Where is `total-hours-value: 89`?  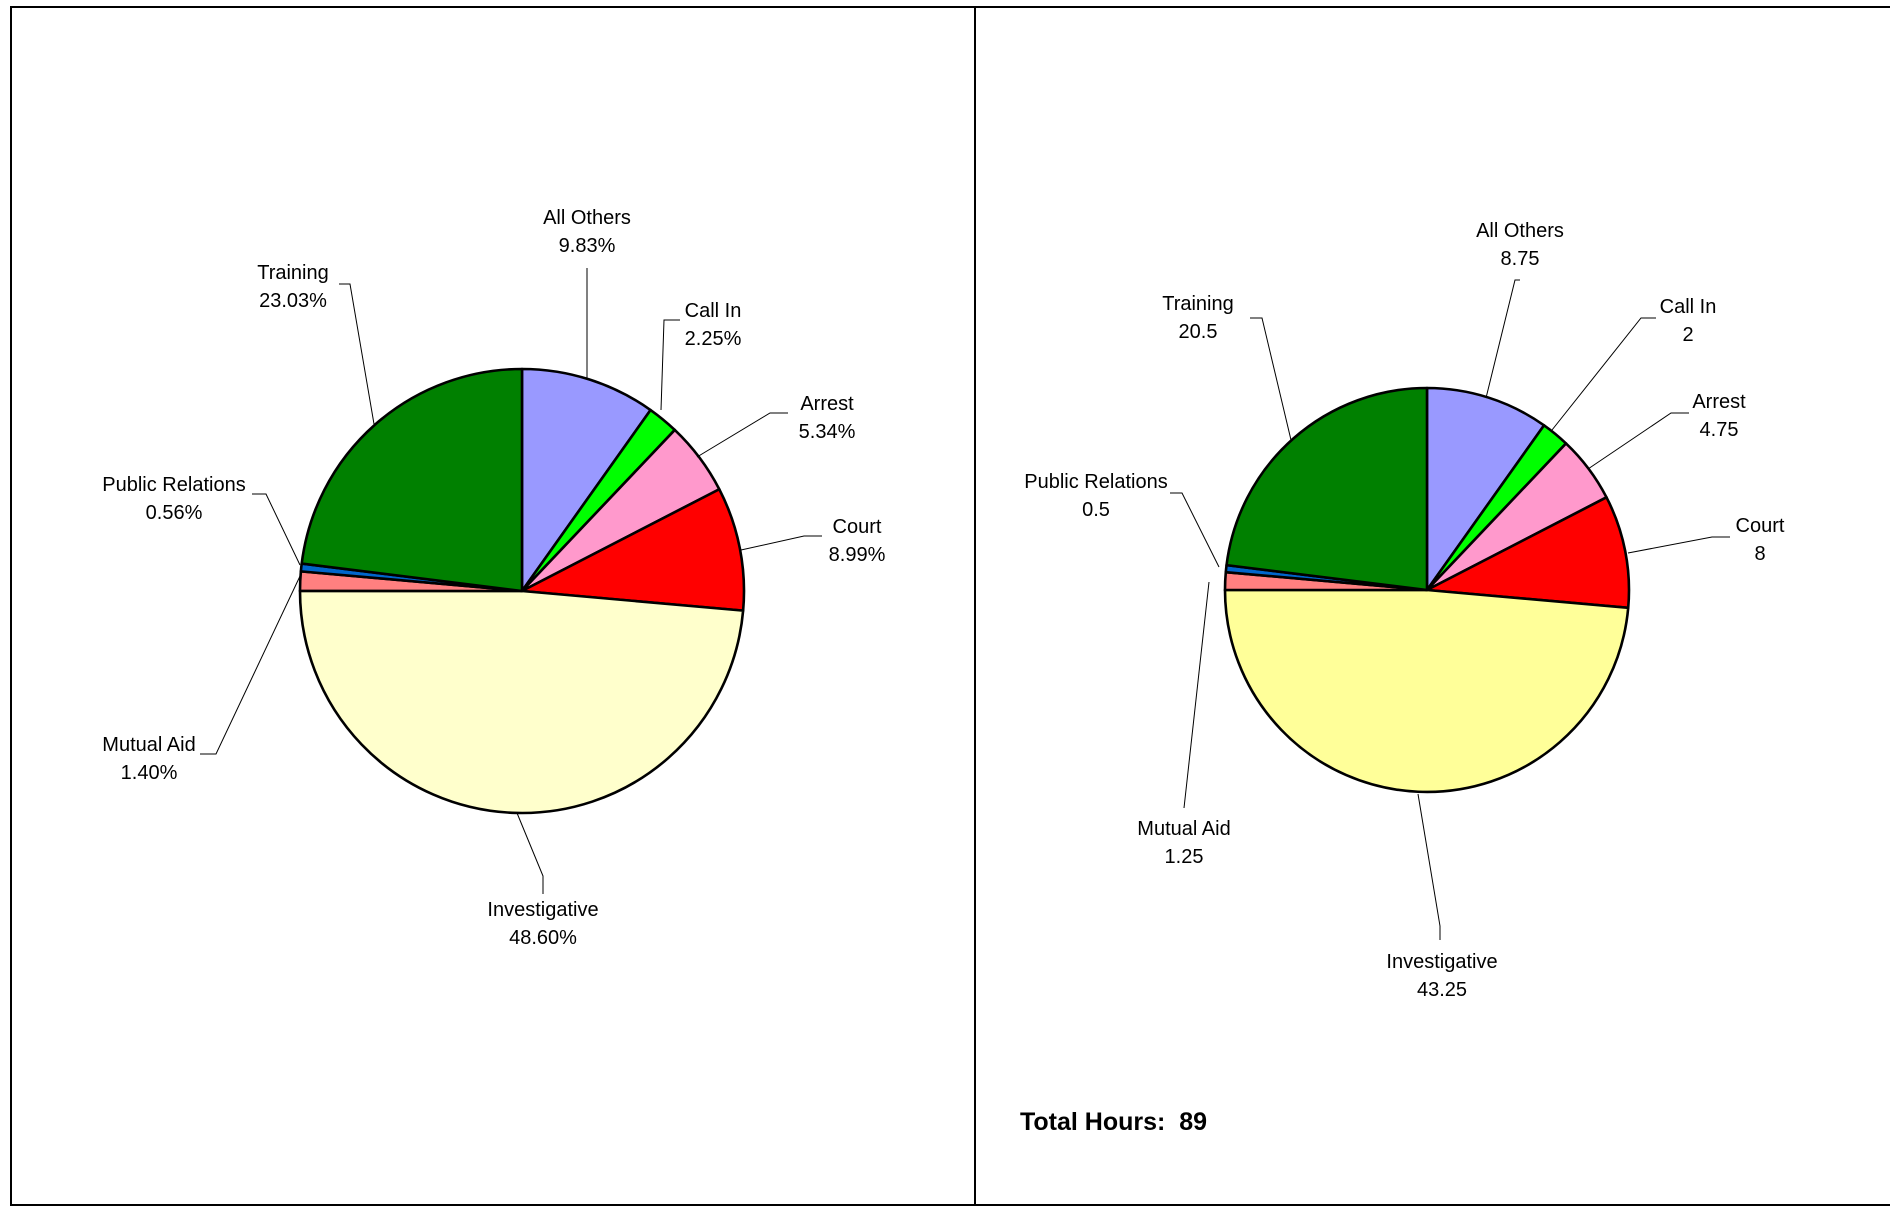
total-hours-value: 89 is located at coordinates (1193, 1122).